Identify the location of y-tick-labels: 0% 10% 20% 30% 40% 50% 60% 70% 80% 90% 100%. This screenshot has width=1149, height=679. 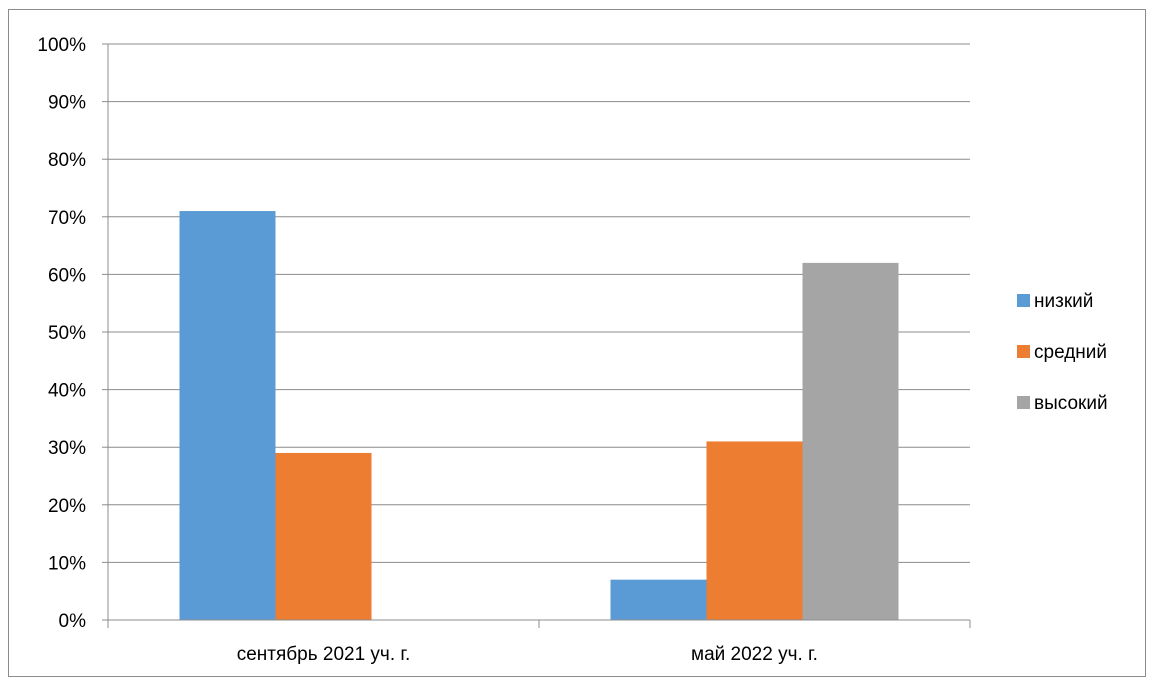
(61, 333).